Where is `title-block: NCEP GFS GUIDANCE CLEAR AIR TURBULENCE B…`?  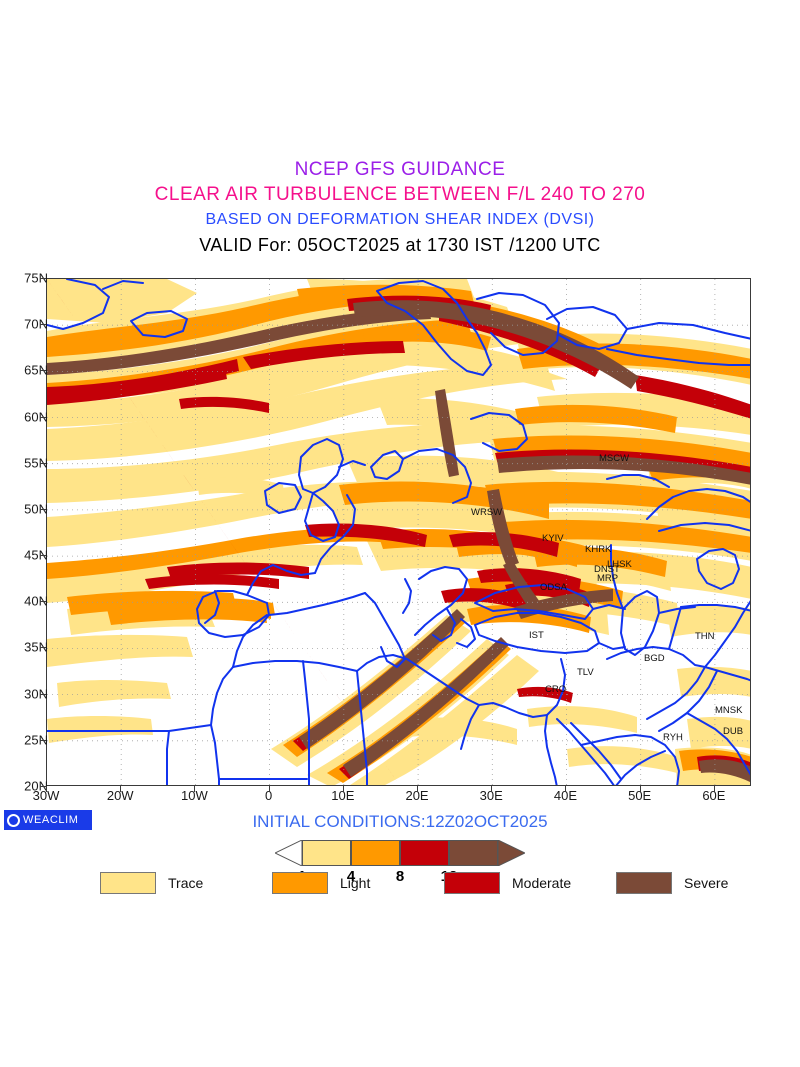
title-block: NCEP GFS GUIDANCE CLEAR AIR TURBULENCE B… is located at coordinates (400, 208).